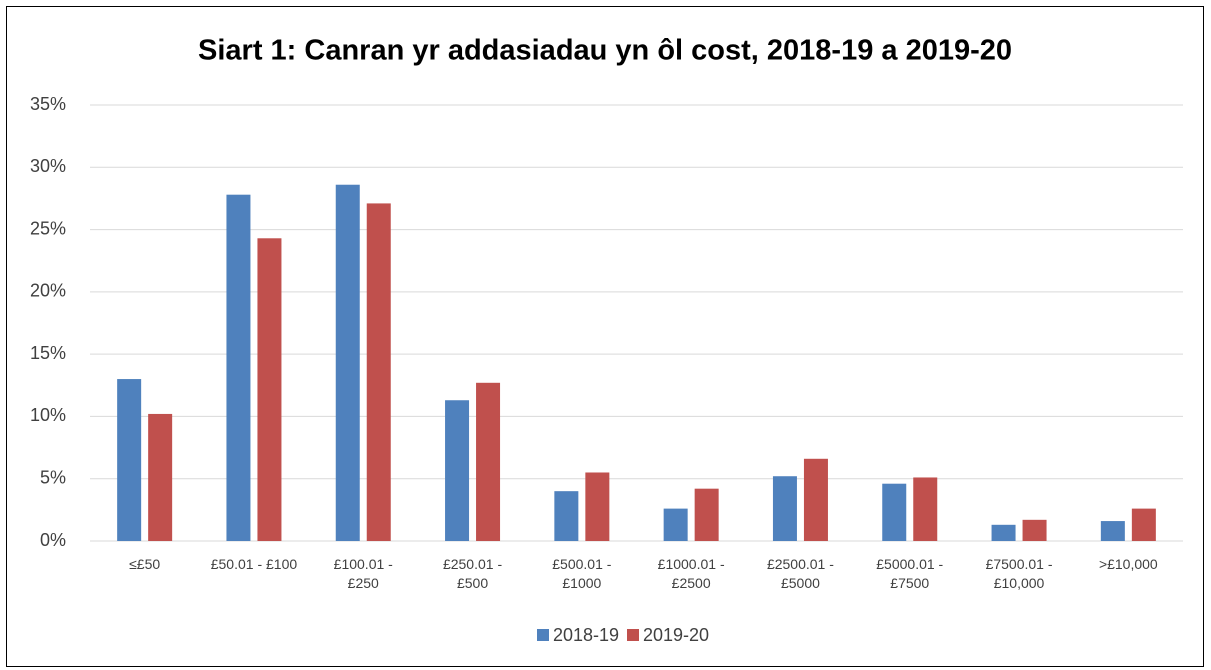 This screenshot has width=1211, height=670. Describe the element at coordinates (254, 564) in the screenshot. I see `x-tick-label: £50.01 - £100` at that location.